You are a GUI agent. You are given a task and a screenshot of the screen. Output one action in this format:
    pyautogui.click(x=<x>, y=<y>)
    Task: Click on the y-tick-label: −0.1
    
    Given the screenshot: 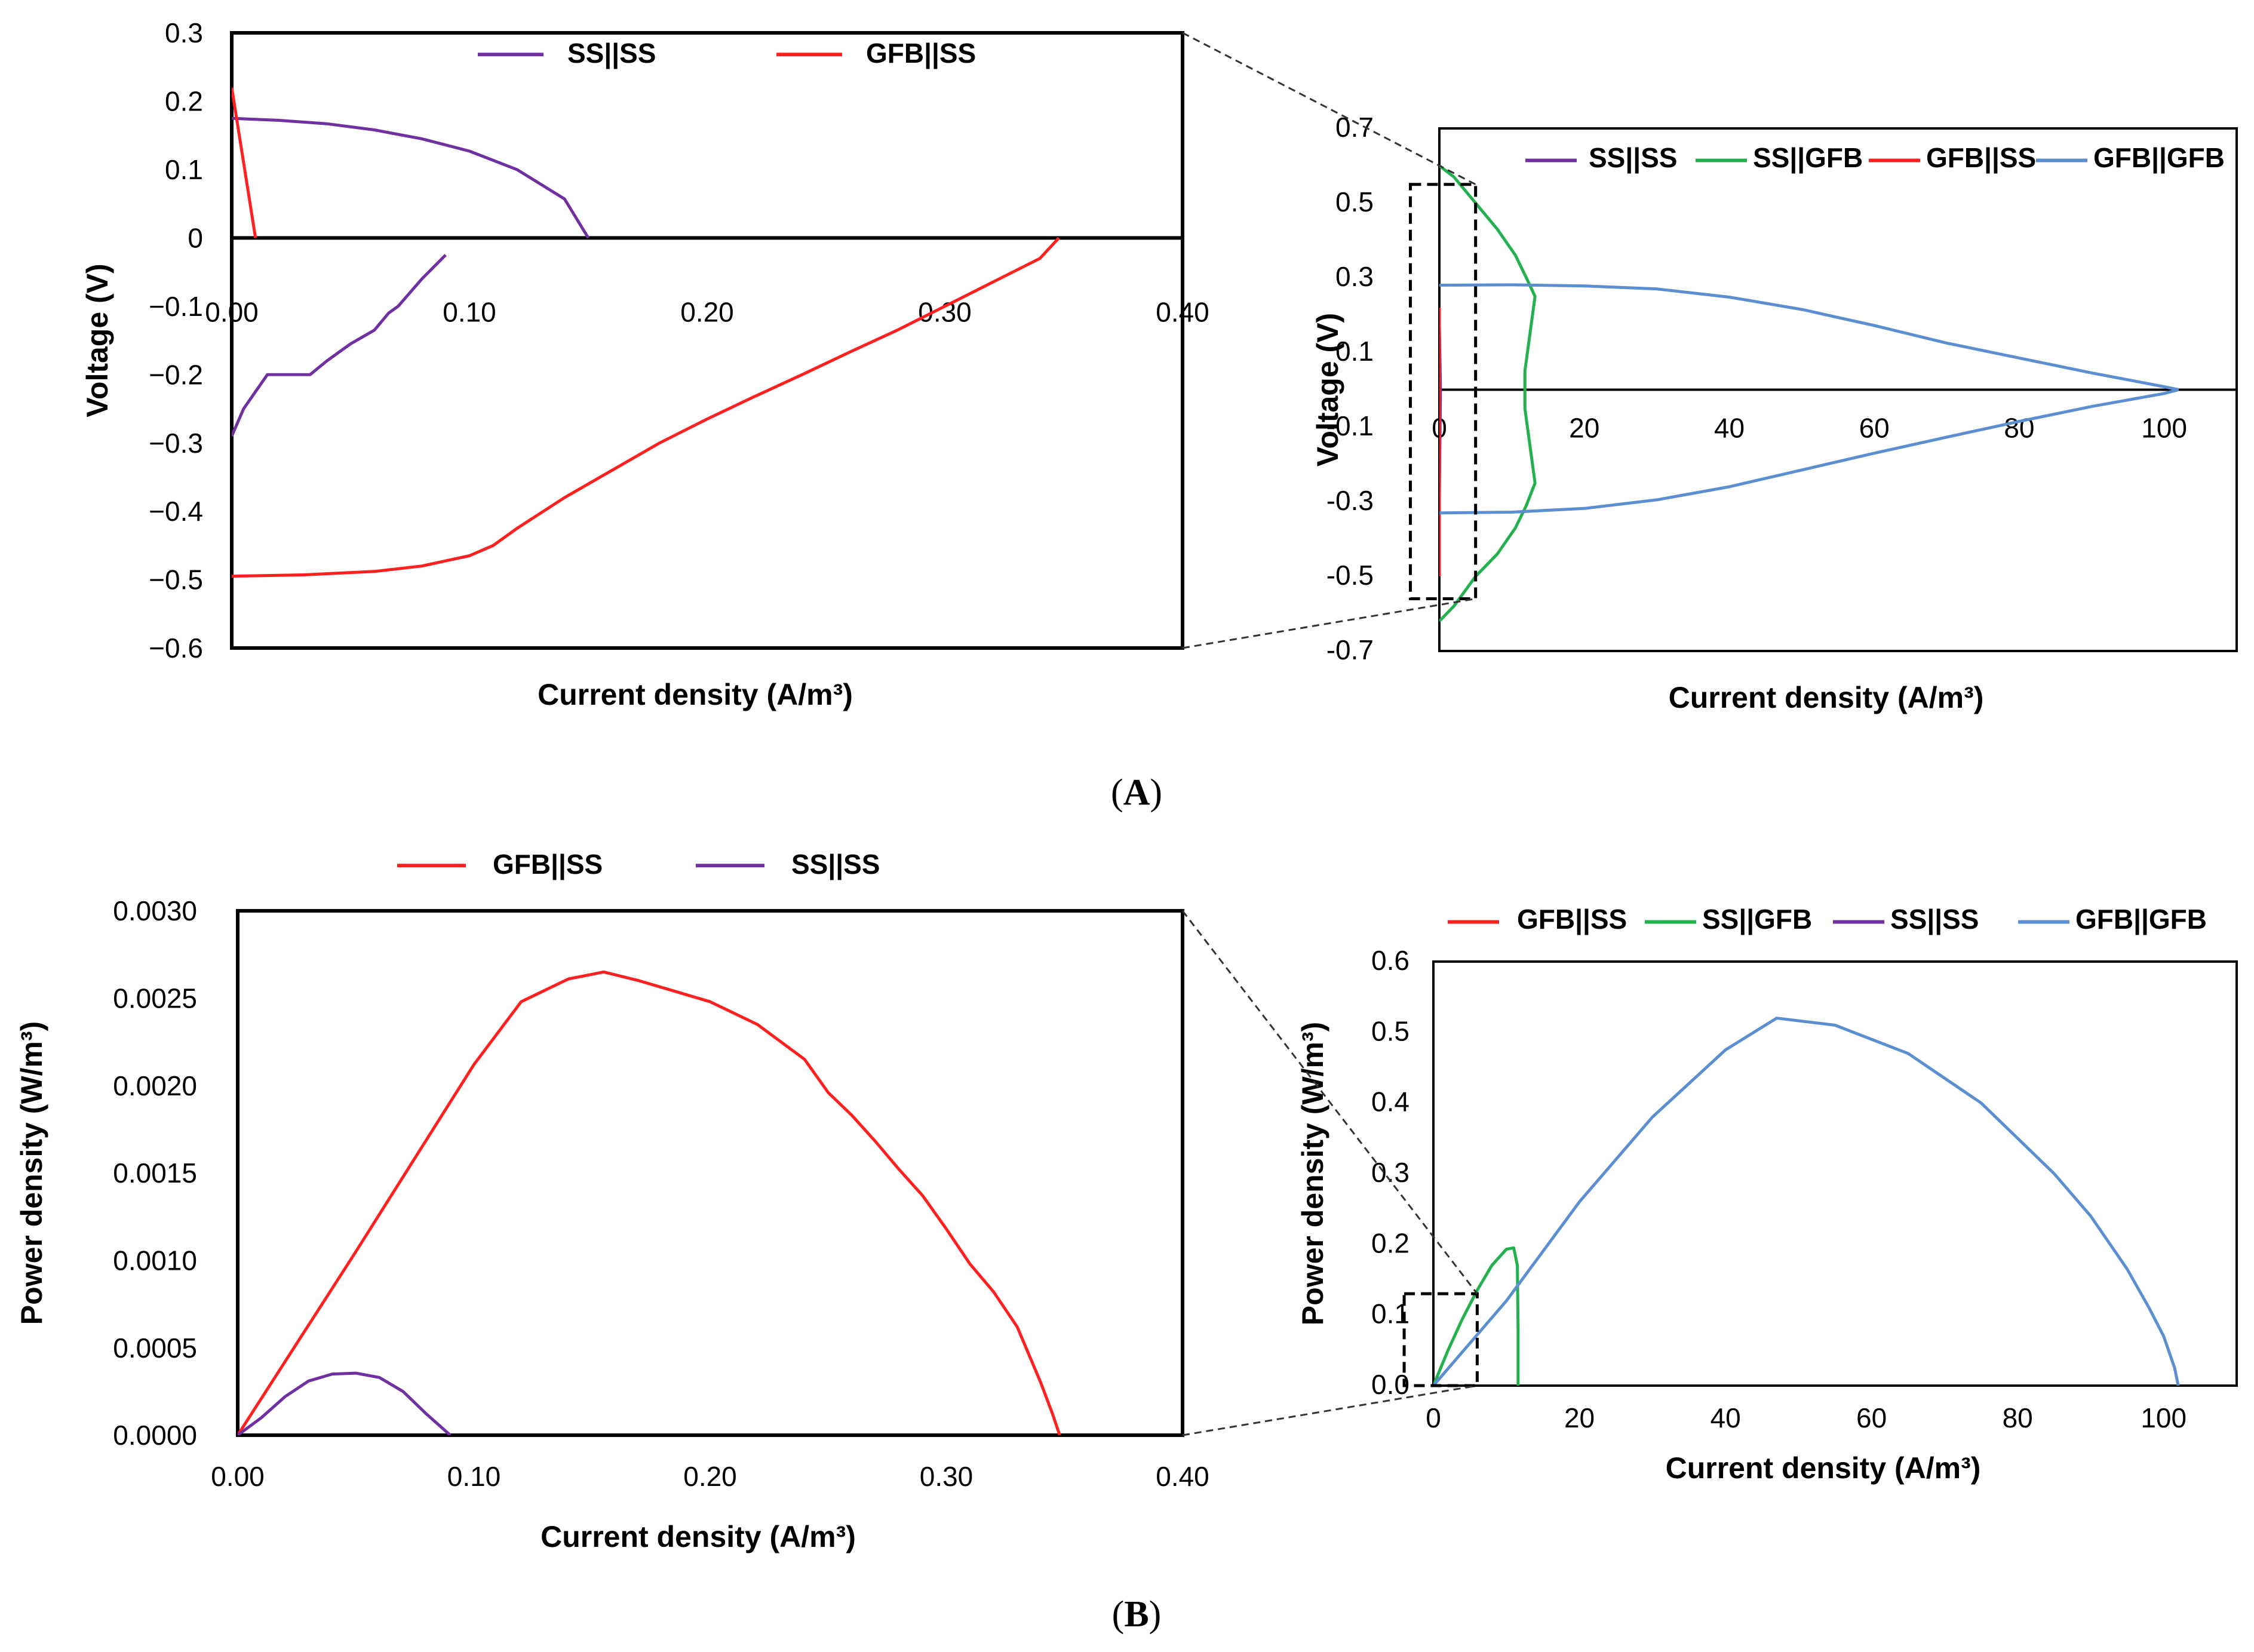 What is the action you would take?
    pyautogui.click(x=176, y=306)
    